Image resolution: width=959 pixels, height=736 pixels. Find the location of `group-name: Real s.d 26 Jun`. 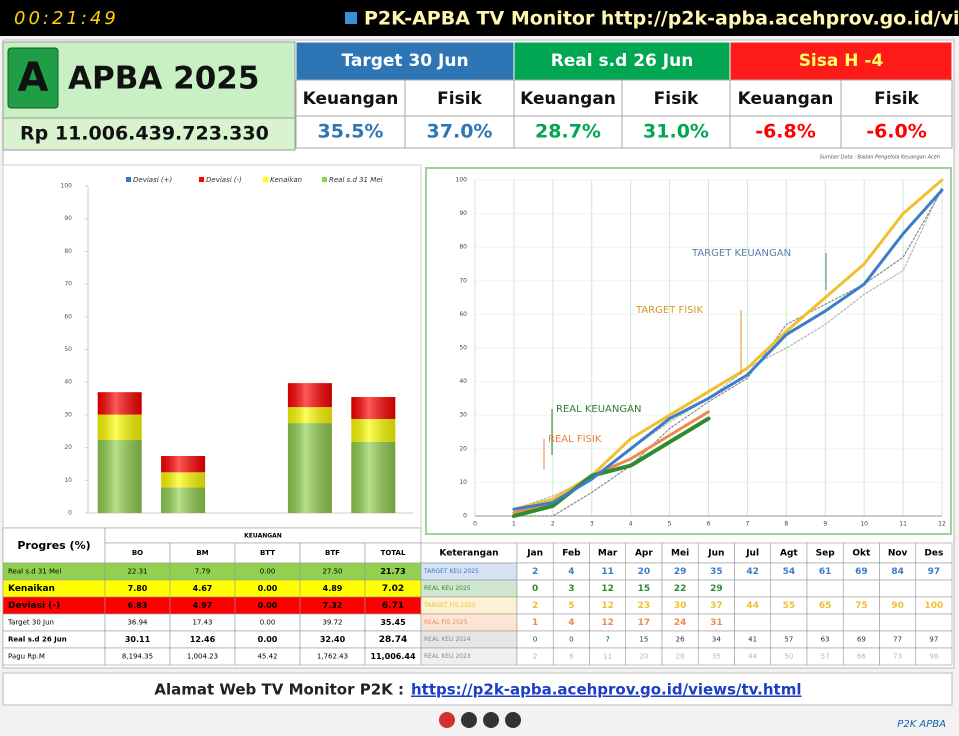

group-name: Real s.d 26 Jun is located at coordinates (622, 61).